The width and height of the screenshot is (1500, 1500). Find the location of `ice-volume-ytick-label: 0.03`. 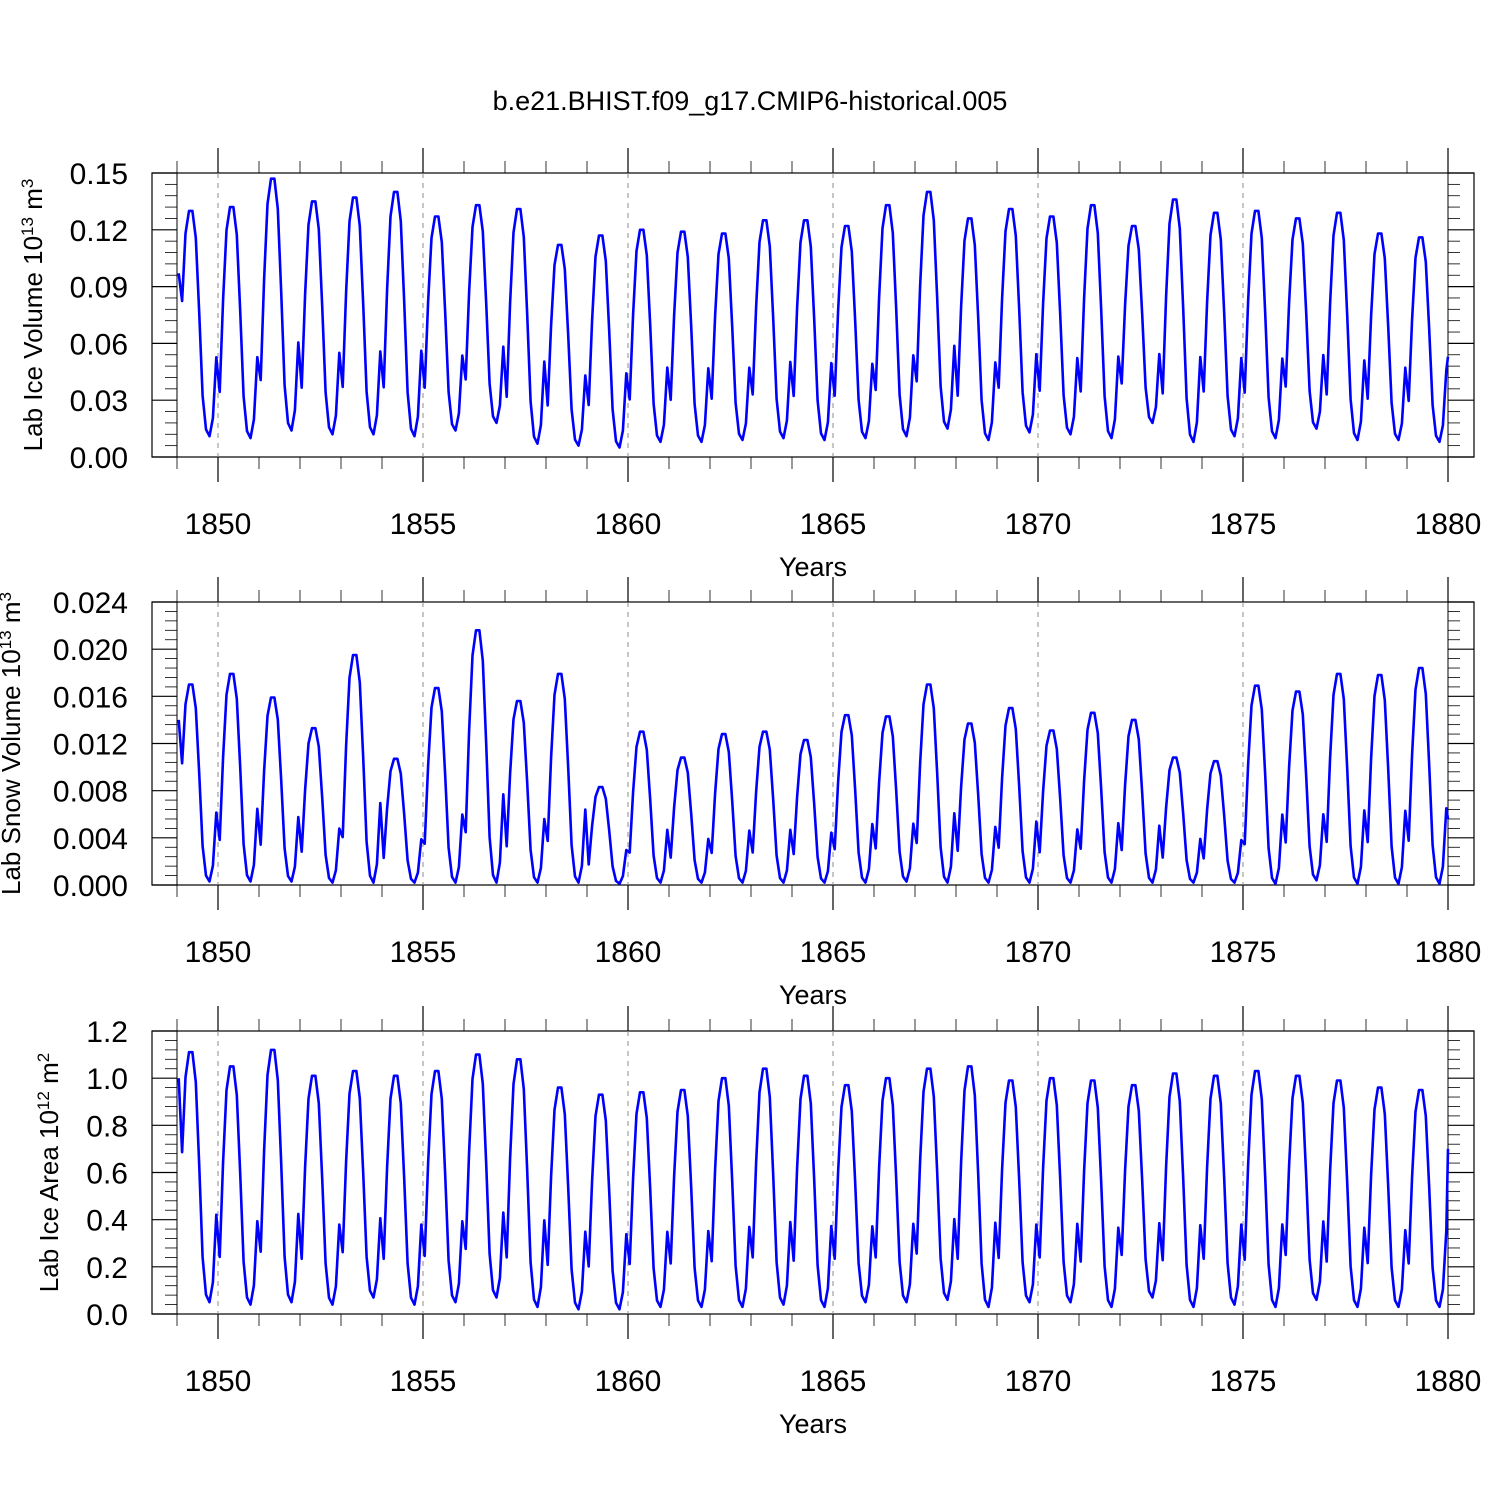

ice-volume-ytick-label: 0.03 is located at coordinates (99, 401).